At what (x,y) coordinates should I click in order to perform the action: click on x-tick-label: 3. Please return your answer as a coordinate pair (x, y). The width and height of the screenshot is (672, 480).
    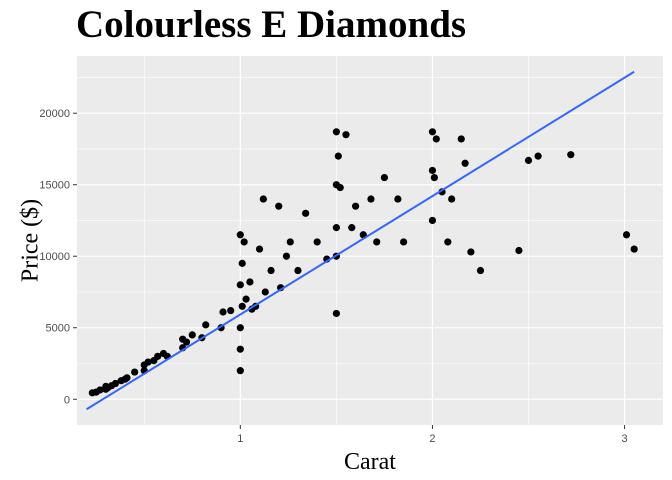
    Looking at the image, I should click on (625, 439).